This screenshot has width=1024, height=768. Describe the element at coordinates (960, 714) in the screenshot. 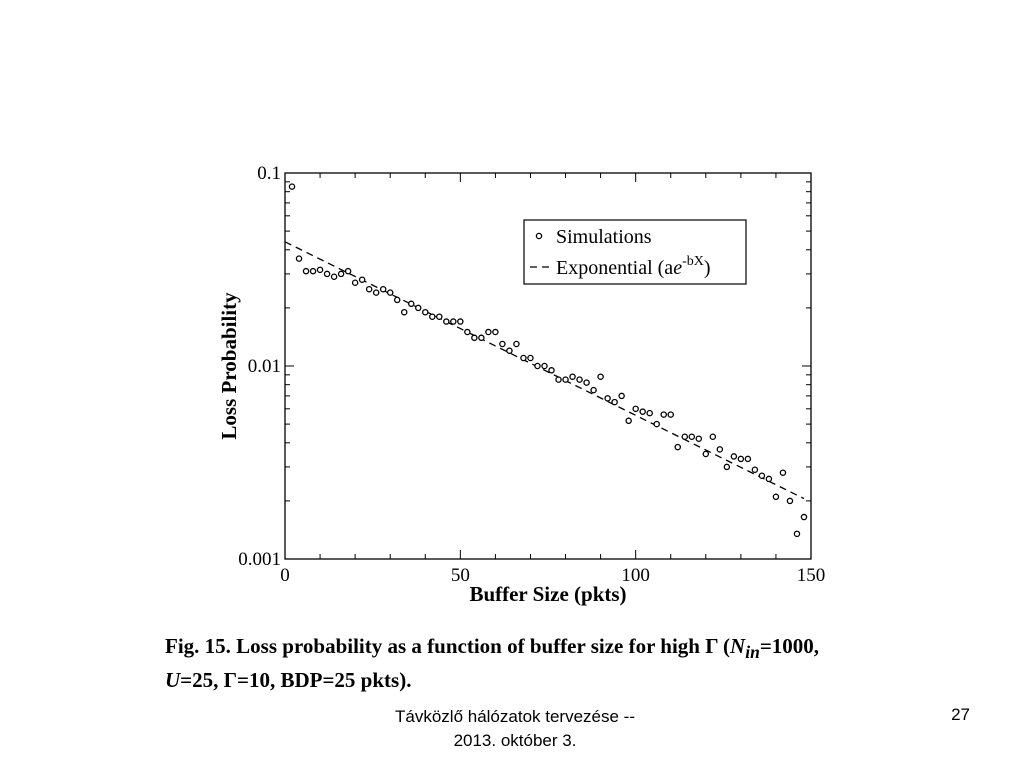

I see `page-number: 27` at that location.